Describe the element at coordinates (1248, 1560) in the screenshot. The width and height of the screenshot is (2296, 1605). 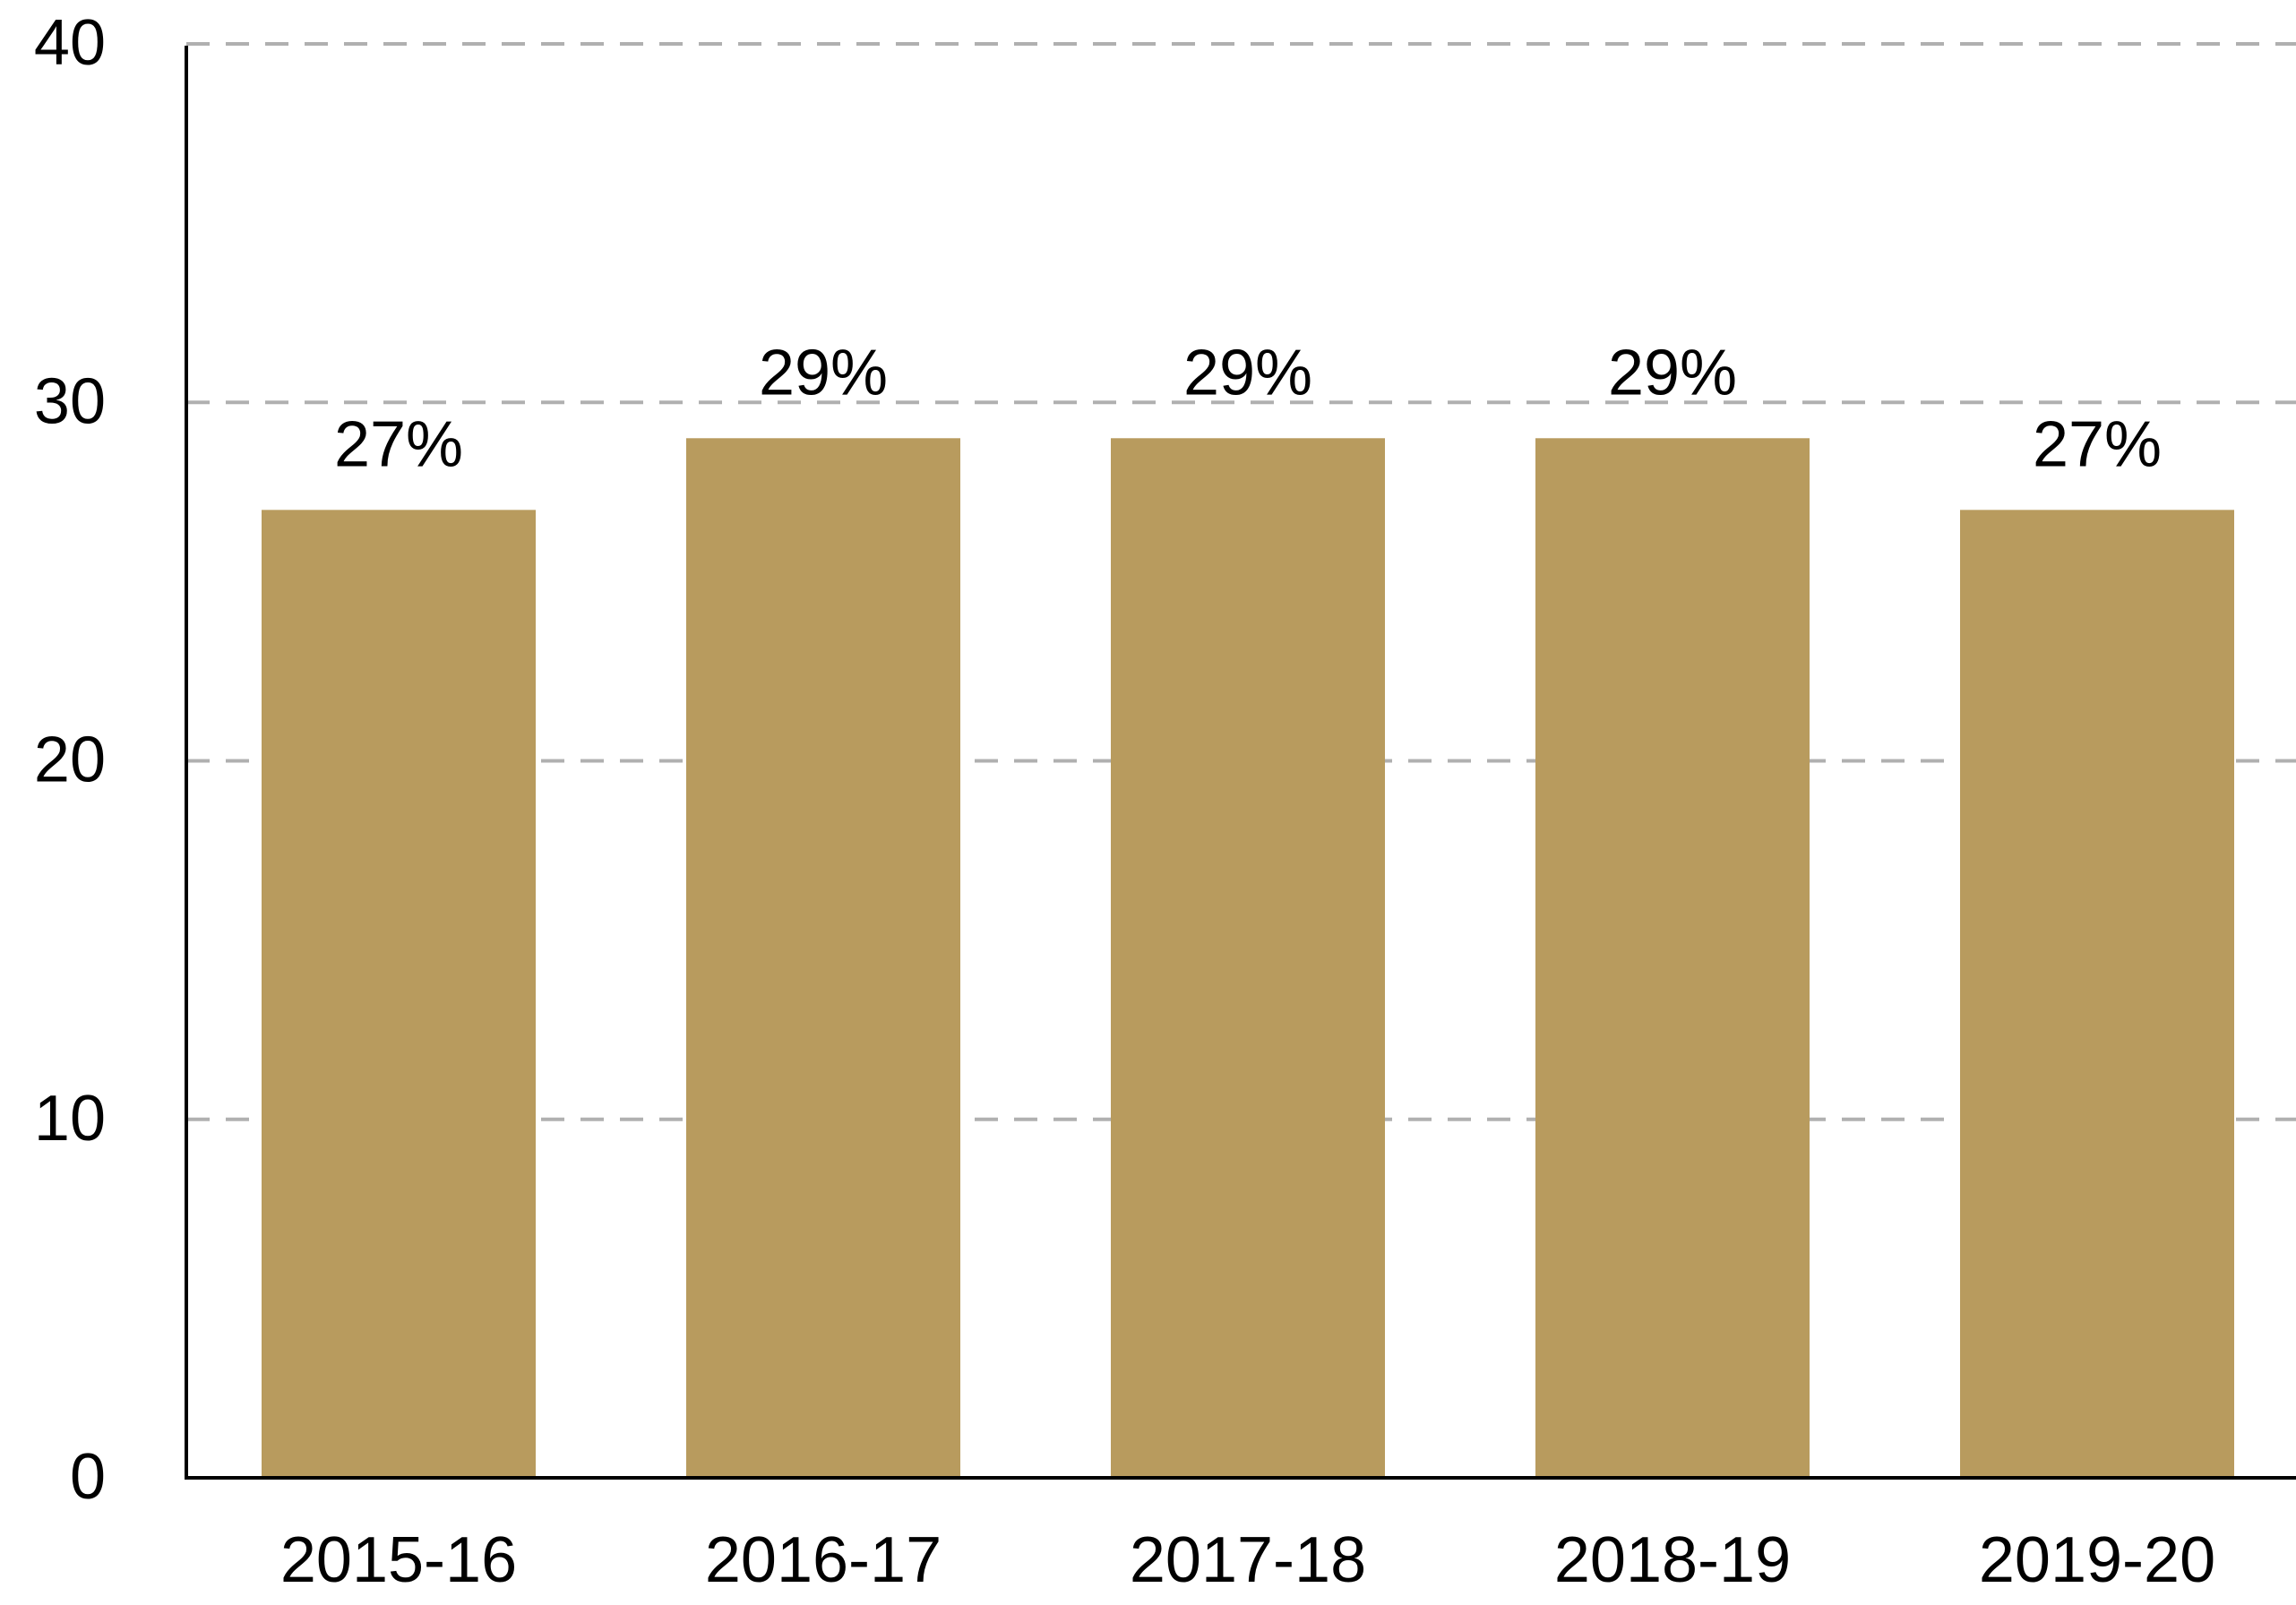
I see `x-tick-label: 2017-18` at that location.